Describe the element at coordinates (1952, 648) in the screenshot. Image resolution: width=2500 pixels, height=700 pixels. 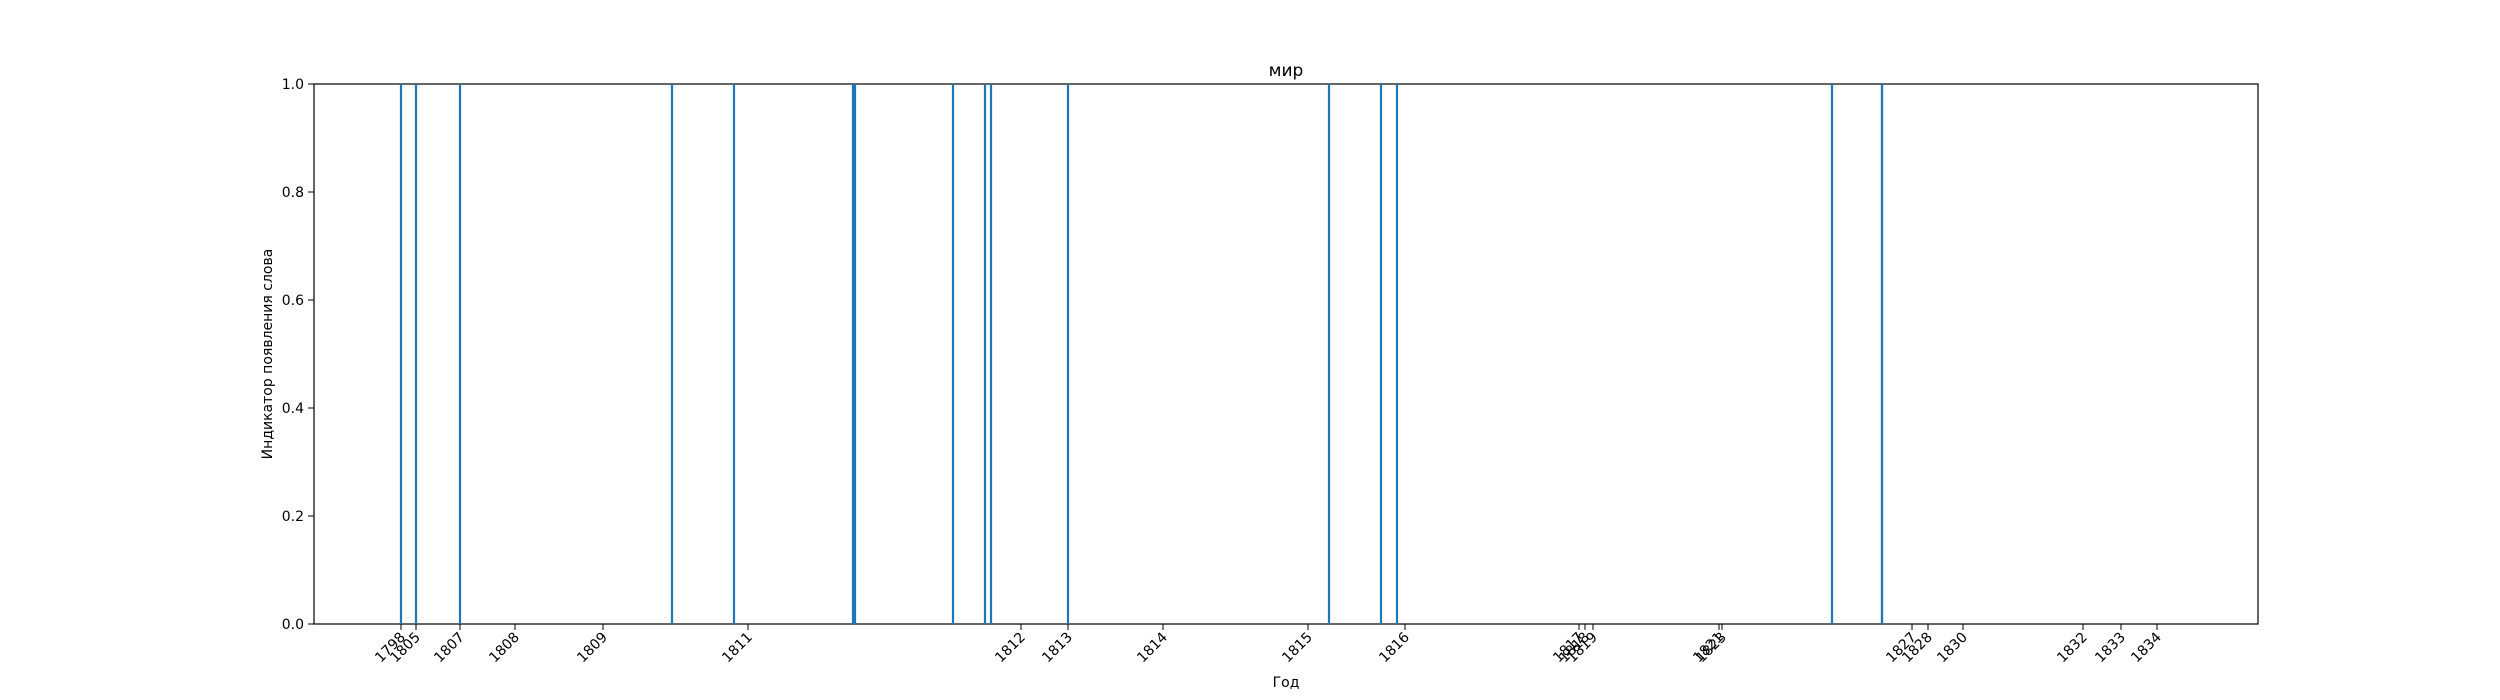
I see `x-tick-label: 1830` at that location.